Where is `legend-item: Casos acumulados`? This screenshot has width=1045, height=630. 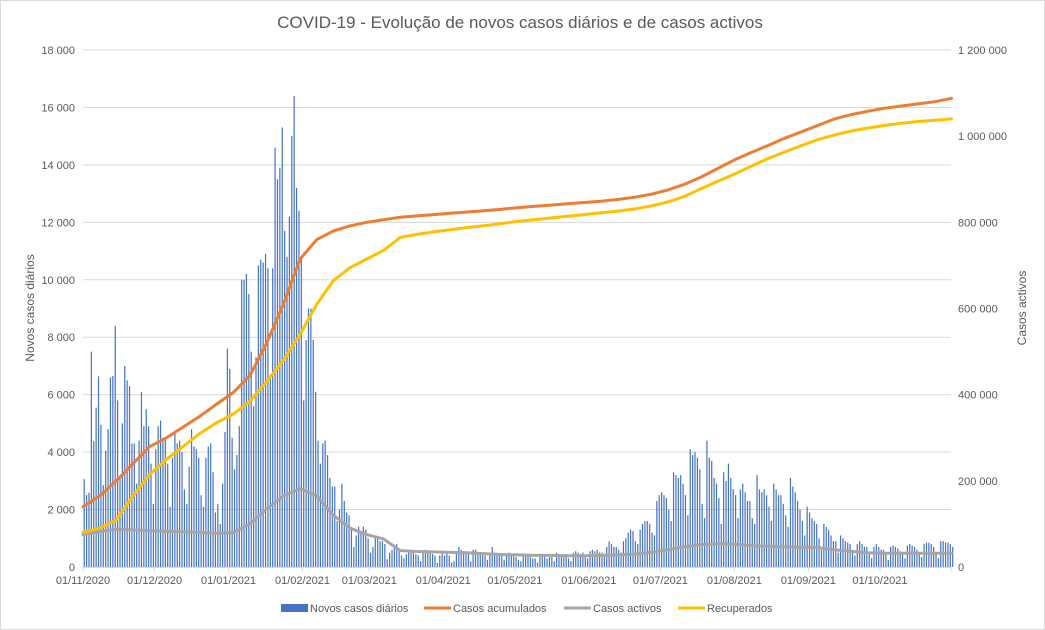 legend-item: Casos acumulados is located at coordinates (485, 609).